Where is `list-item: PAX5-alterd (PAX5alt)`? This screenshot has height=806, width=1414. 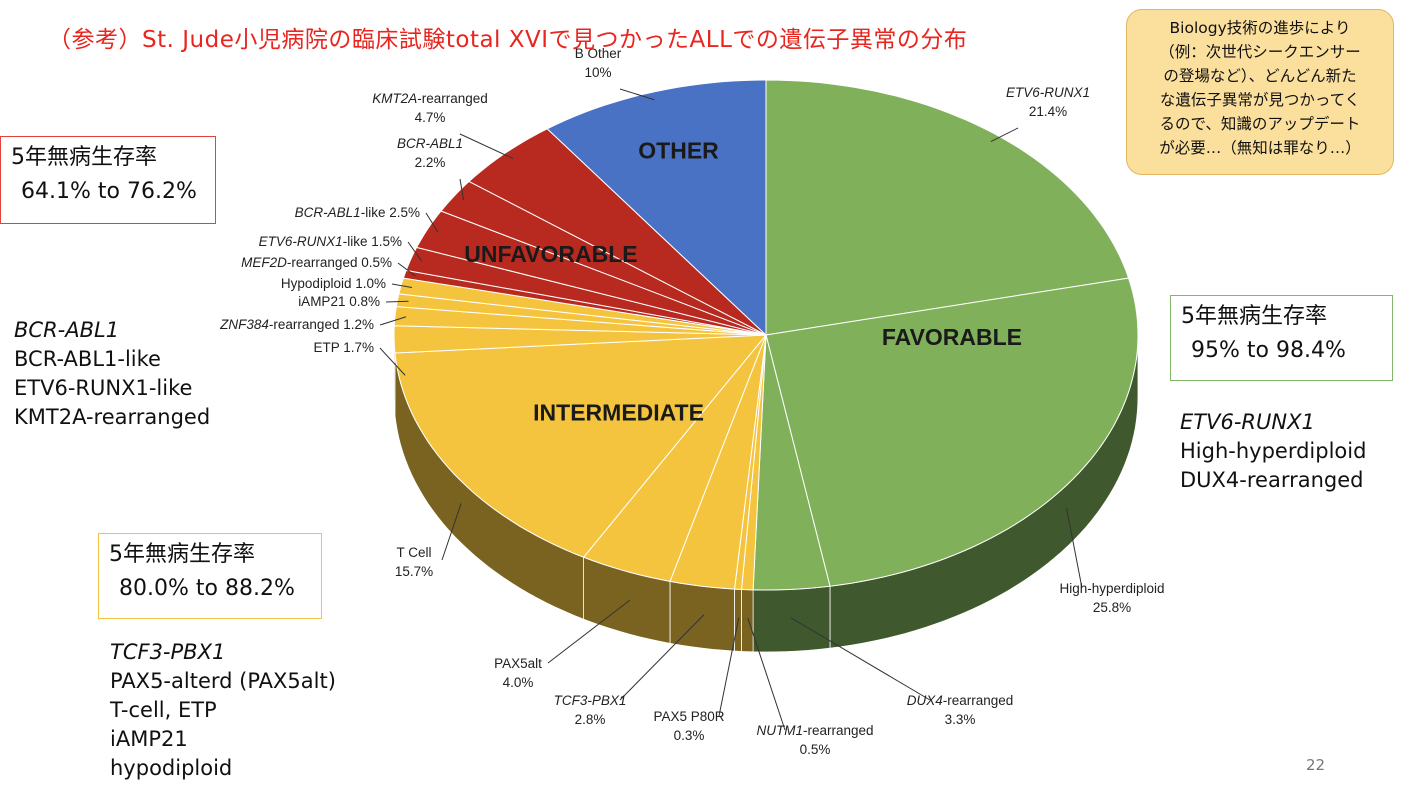 list-item: PAX5-alterd (PAX5alt) is located at coordinates (223, 681).